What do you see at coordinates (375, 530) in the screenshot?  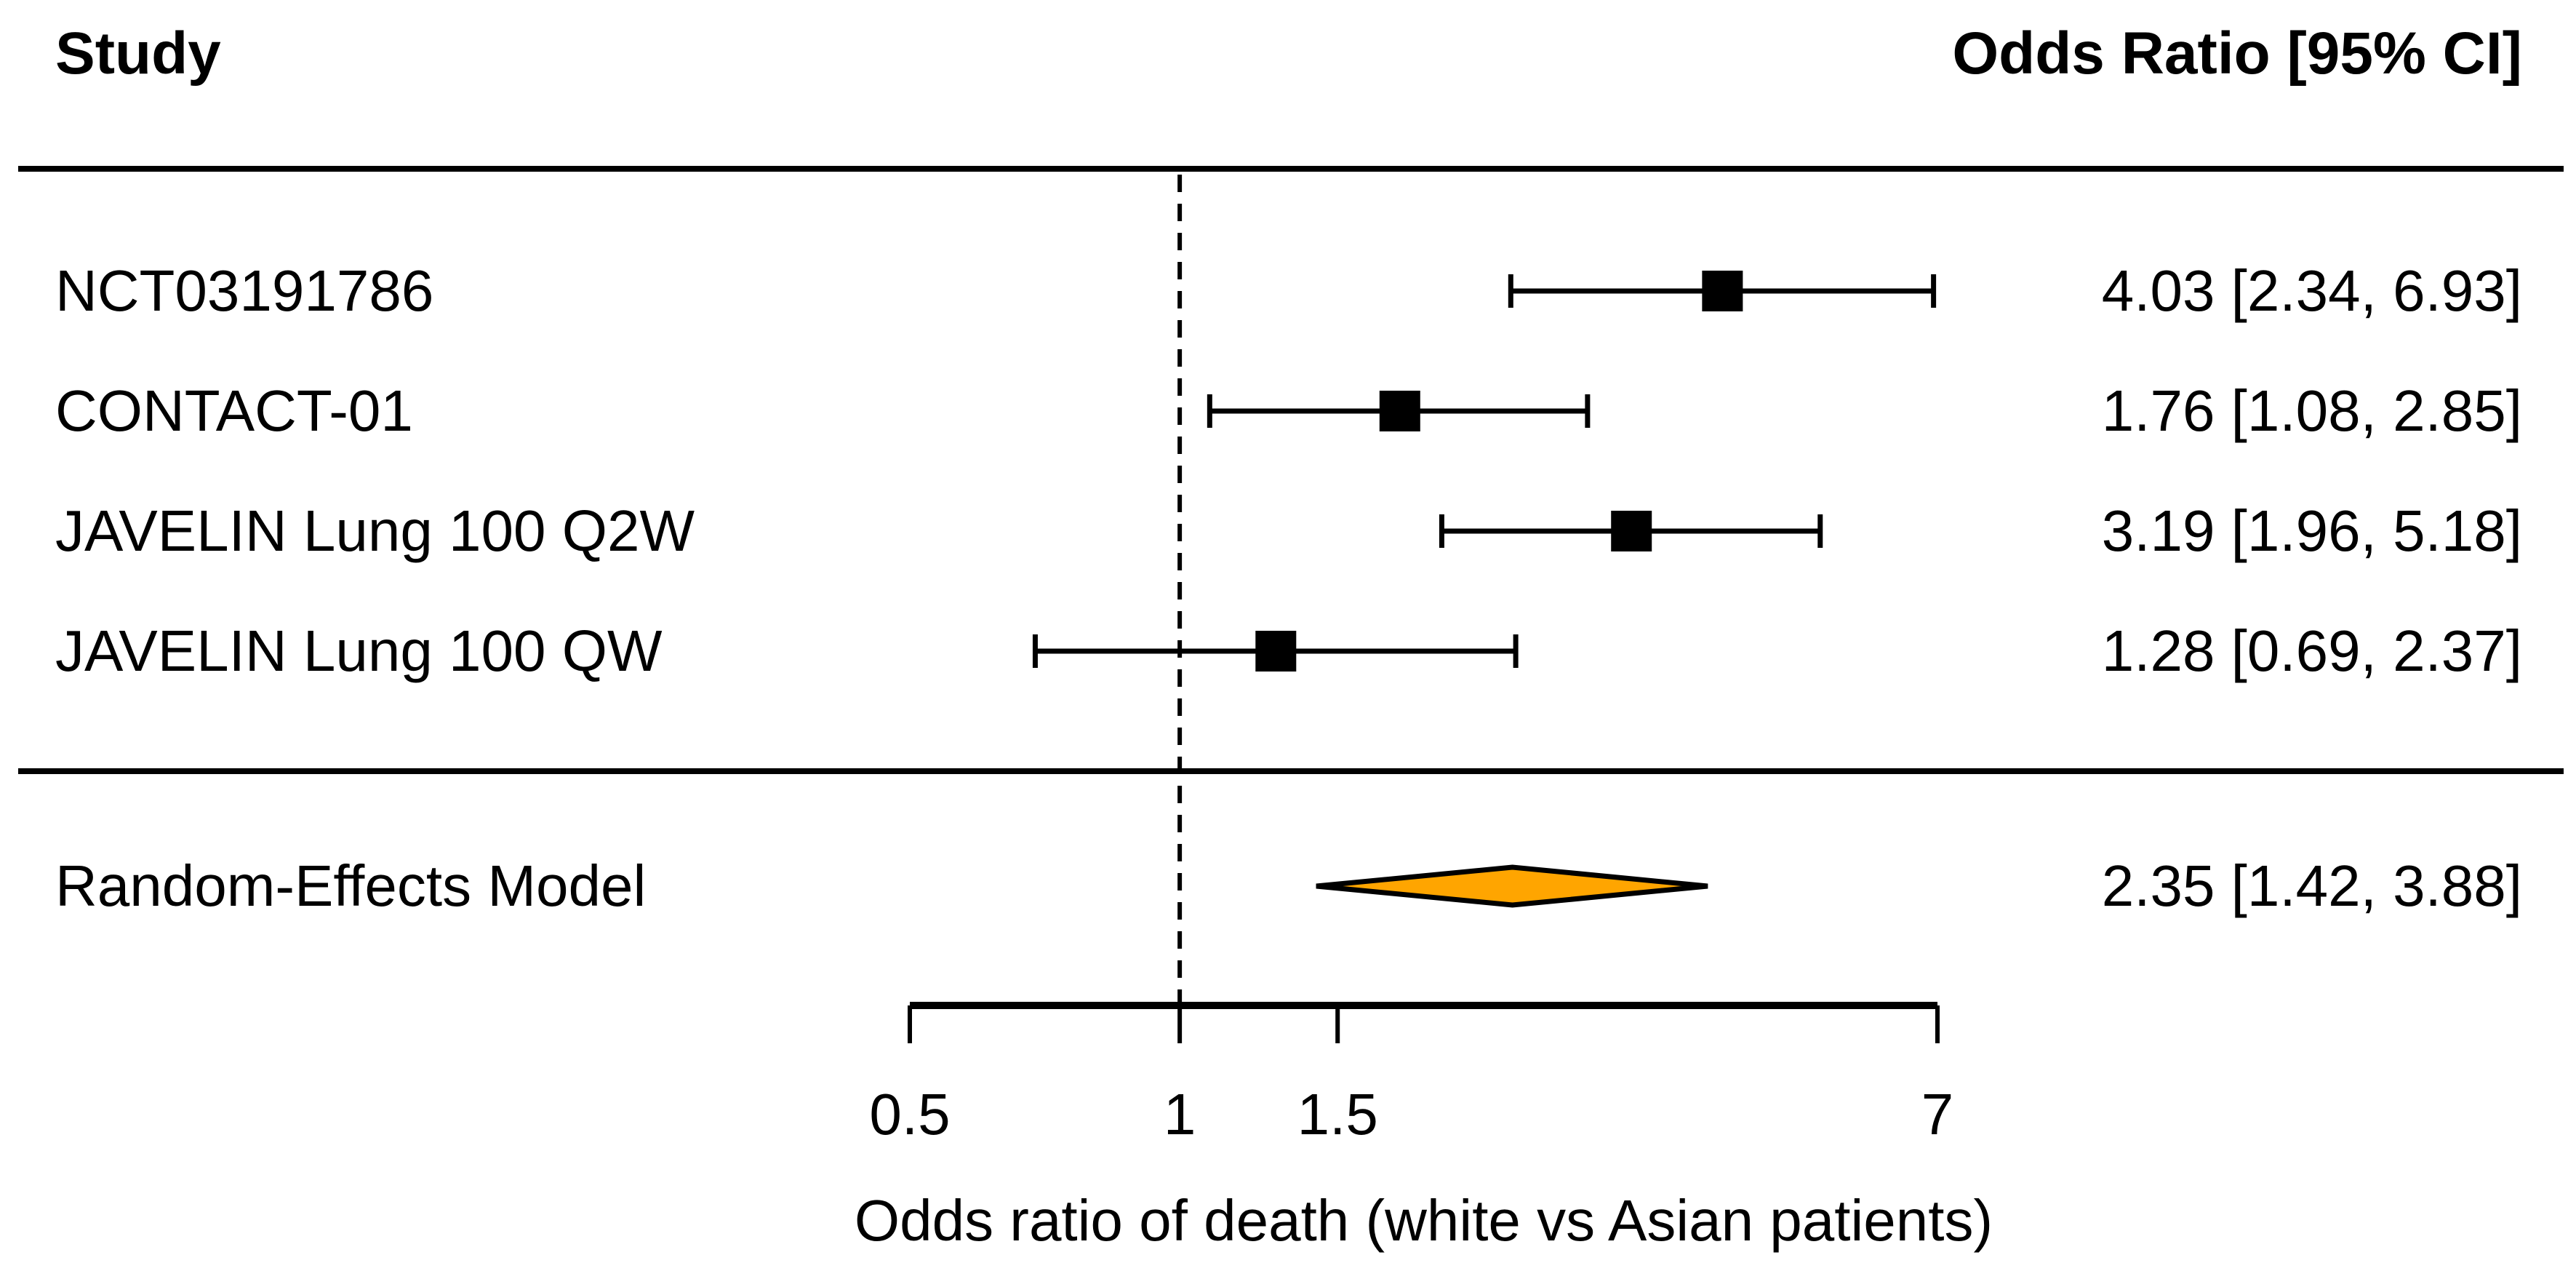 I see `study-label: JAVELIN Lung 100 Q2W` at bounding box center [375, 530].